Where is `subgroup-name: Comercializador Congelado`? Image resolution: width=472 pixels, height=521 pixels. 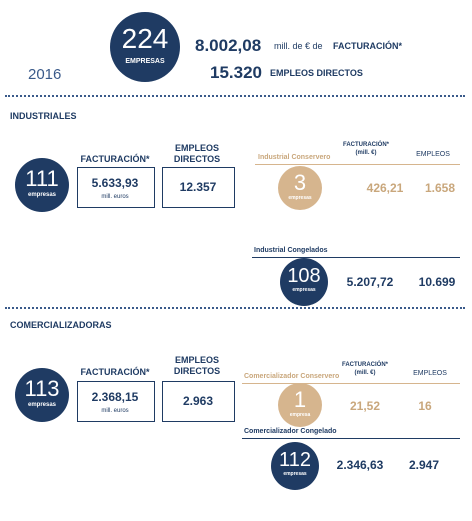 subgroup-name: Comercializador Congelado is located at coordinates (290, 431).